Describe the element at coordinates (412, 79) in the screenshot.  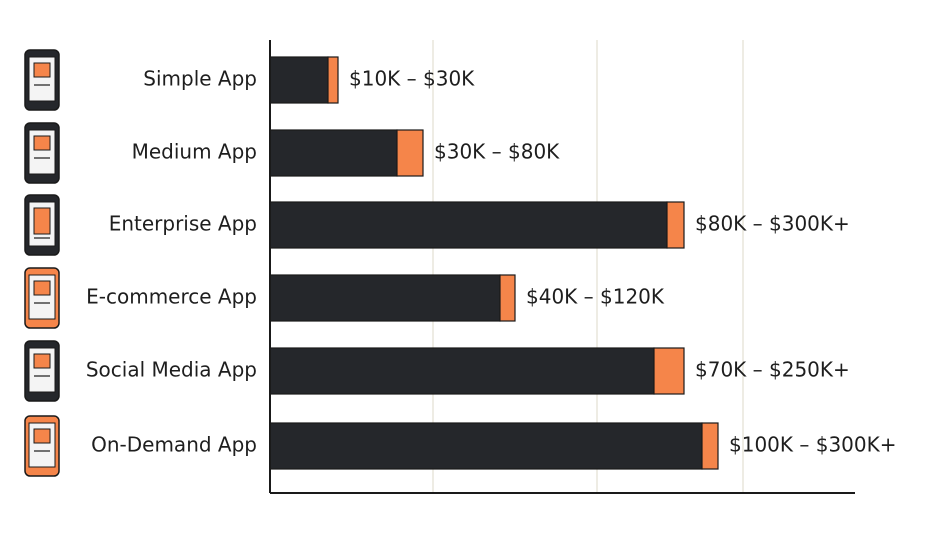
I see `value-label: $10K – $30K` at that location.